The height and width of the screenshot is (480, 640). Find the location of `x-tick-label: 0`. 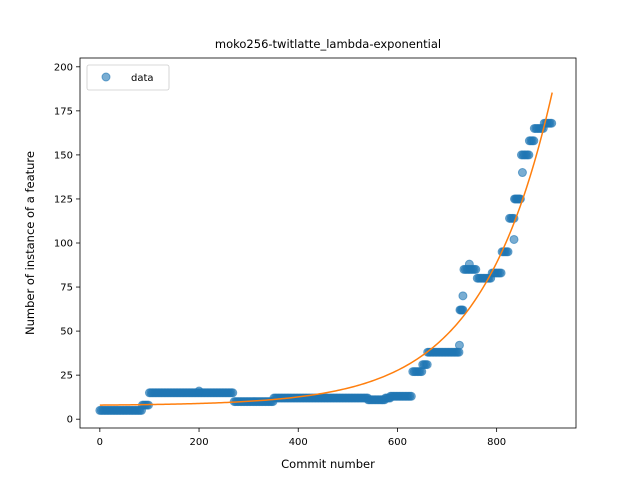

x-tick-label: 0 is located at coordinates (100, 442).